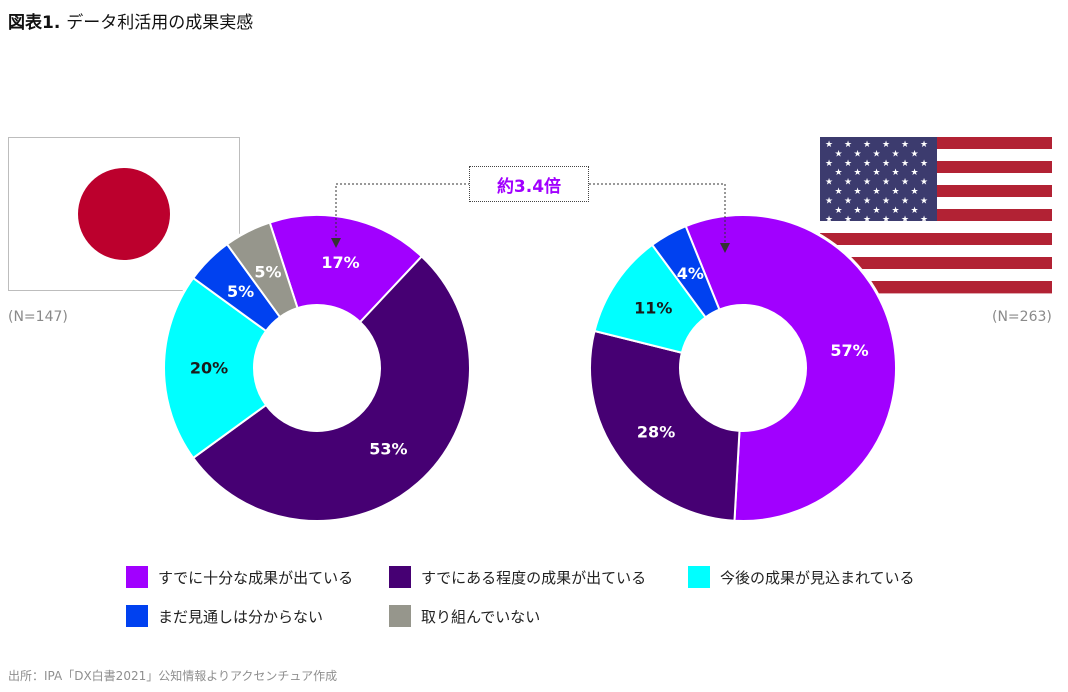 Image resolution: width=1068 pixels, height=692 pixels. I want to click on legend-label: まだ見通しは分からない, so click(241, 616).